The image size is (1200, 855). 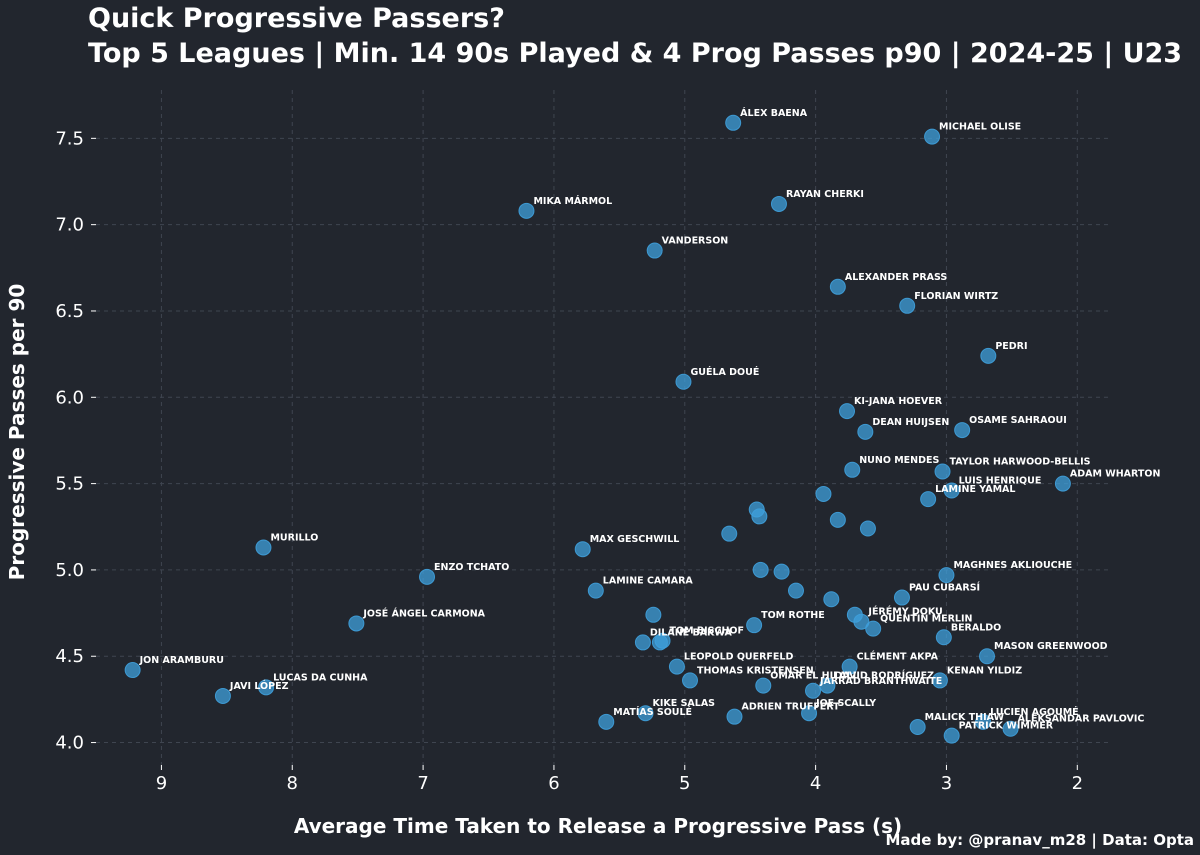 I want to click on point-label: DILANE BAKWA, so click(x=691, y=632).